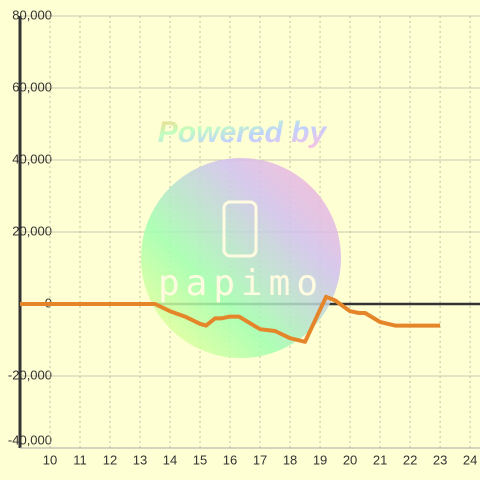  I want to click on x-tick-label: 19, so click(320, 459).